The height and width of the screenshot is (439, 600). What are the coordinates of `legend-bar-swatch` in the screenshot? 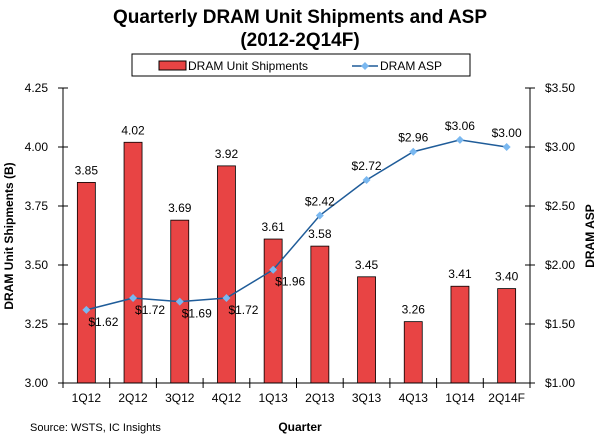 It's located at (172, 65).